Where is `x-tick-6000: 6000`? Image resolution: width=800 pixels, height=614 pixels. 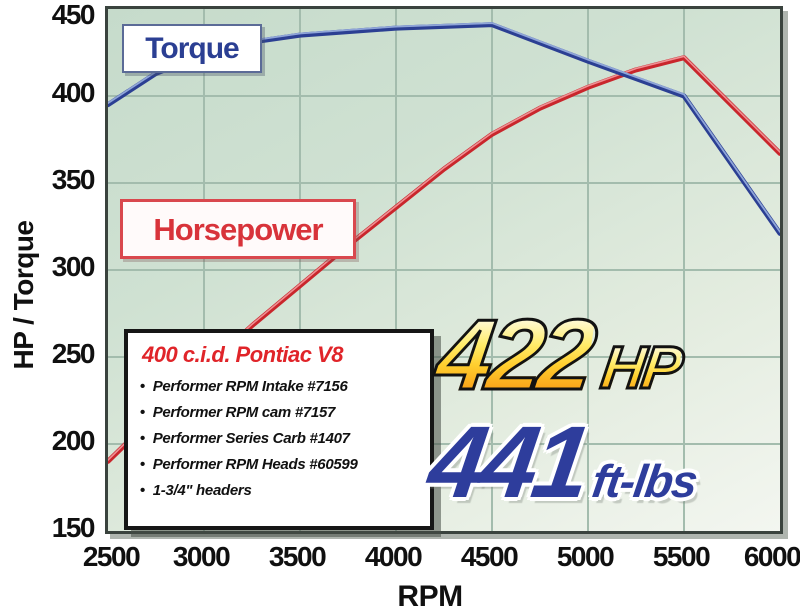 x-tick-6000: 6000 is located at coordinates (771, 556).